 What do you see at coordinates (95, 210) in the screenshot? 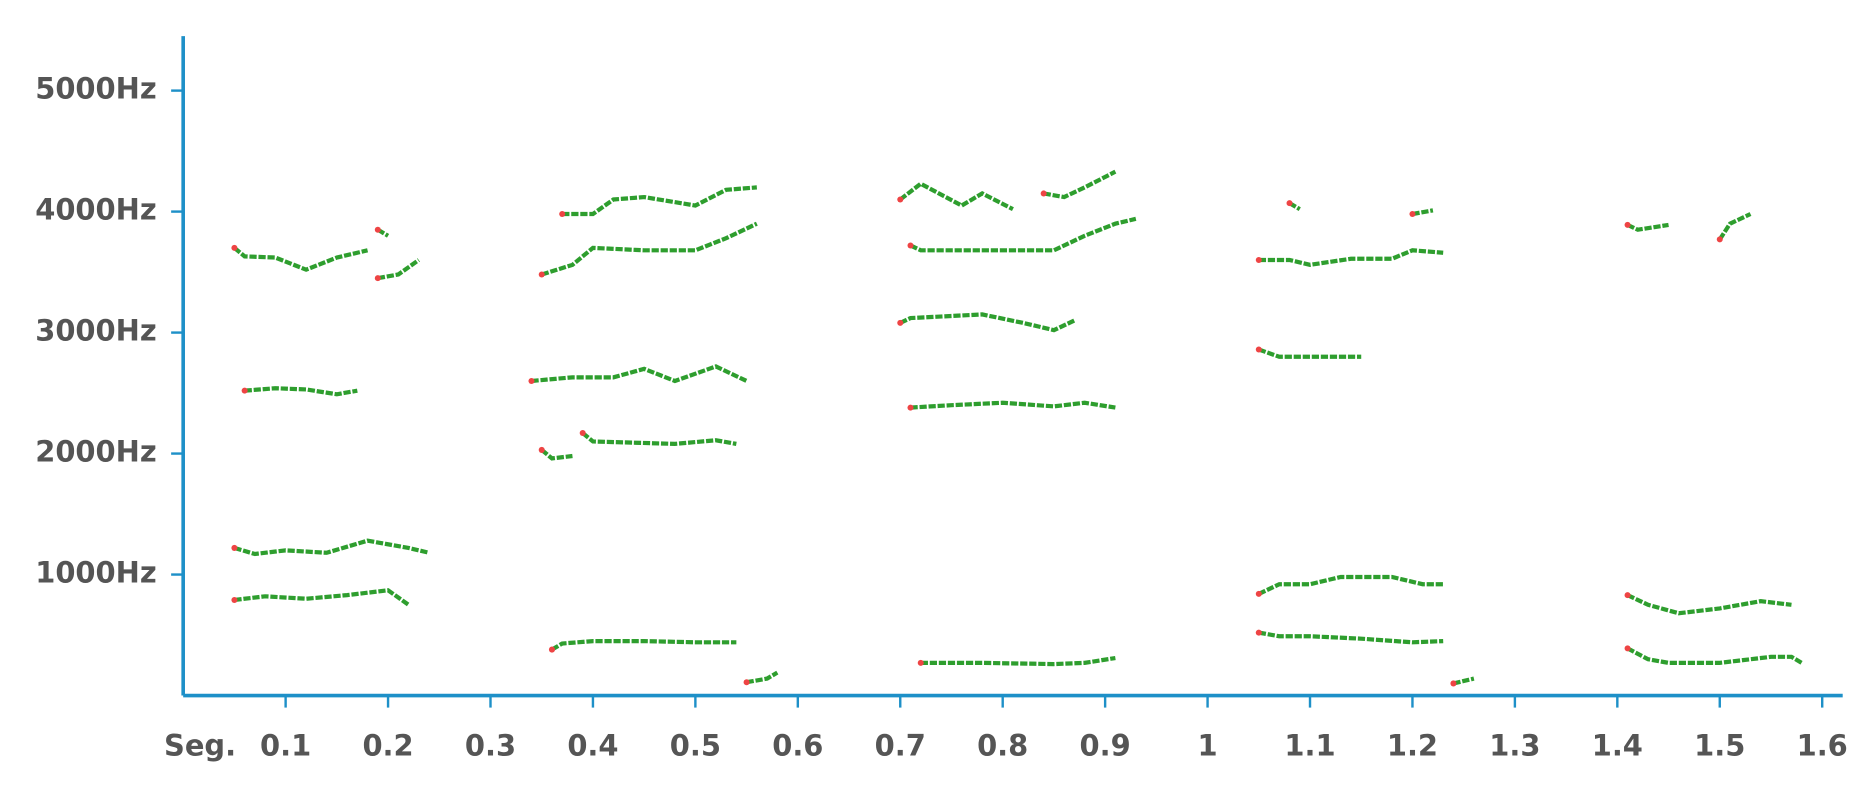
I see `y-tick-label: 4000Hz` at bounding box center [95, 210].